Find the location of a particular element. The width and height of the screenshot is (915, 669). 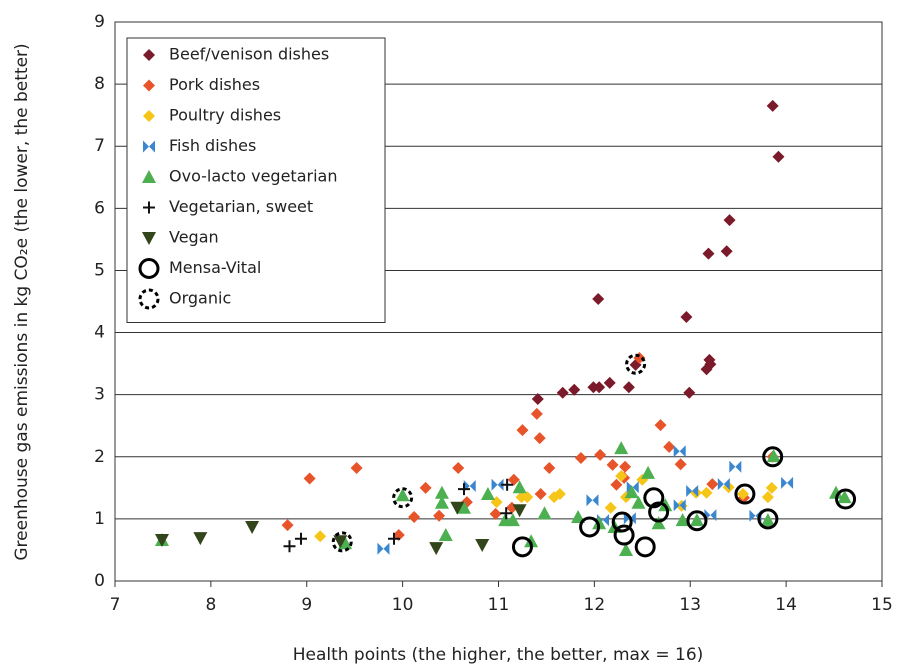

y-tick-label: 5 is located at coordinates (99, 270).